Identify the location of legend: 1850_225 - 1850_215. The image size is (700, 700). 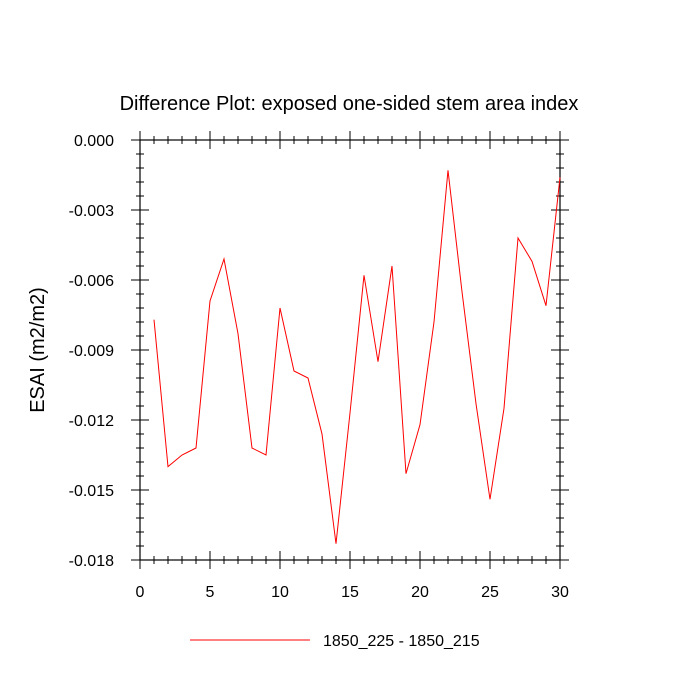
(335, 641).